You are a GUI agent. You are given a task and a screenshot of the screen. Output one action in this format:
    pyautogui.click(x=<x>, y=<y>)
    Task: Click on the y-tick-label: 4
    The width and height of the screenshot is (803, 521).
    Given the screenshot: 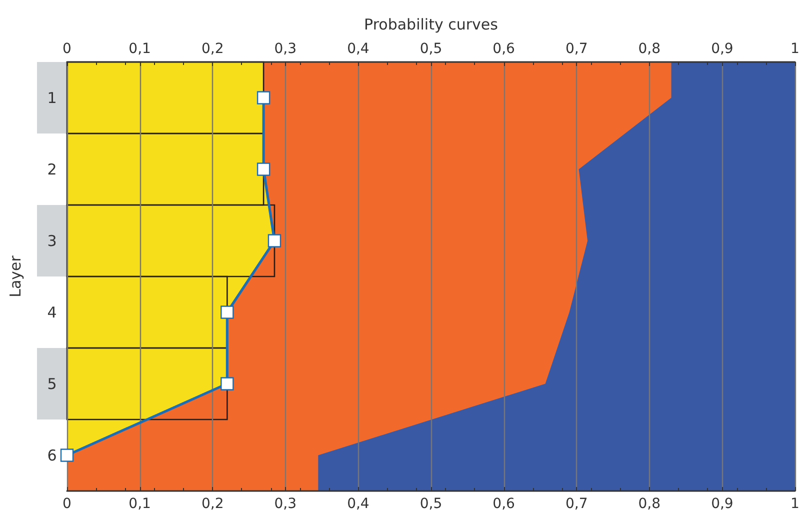 What is the action you would take?
    pyautogui.click(x=52, y=312)
    